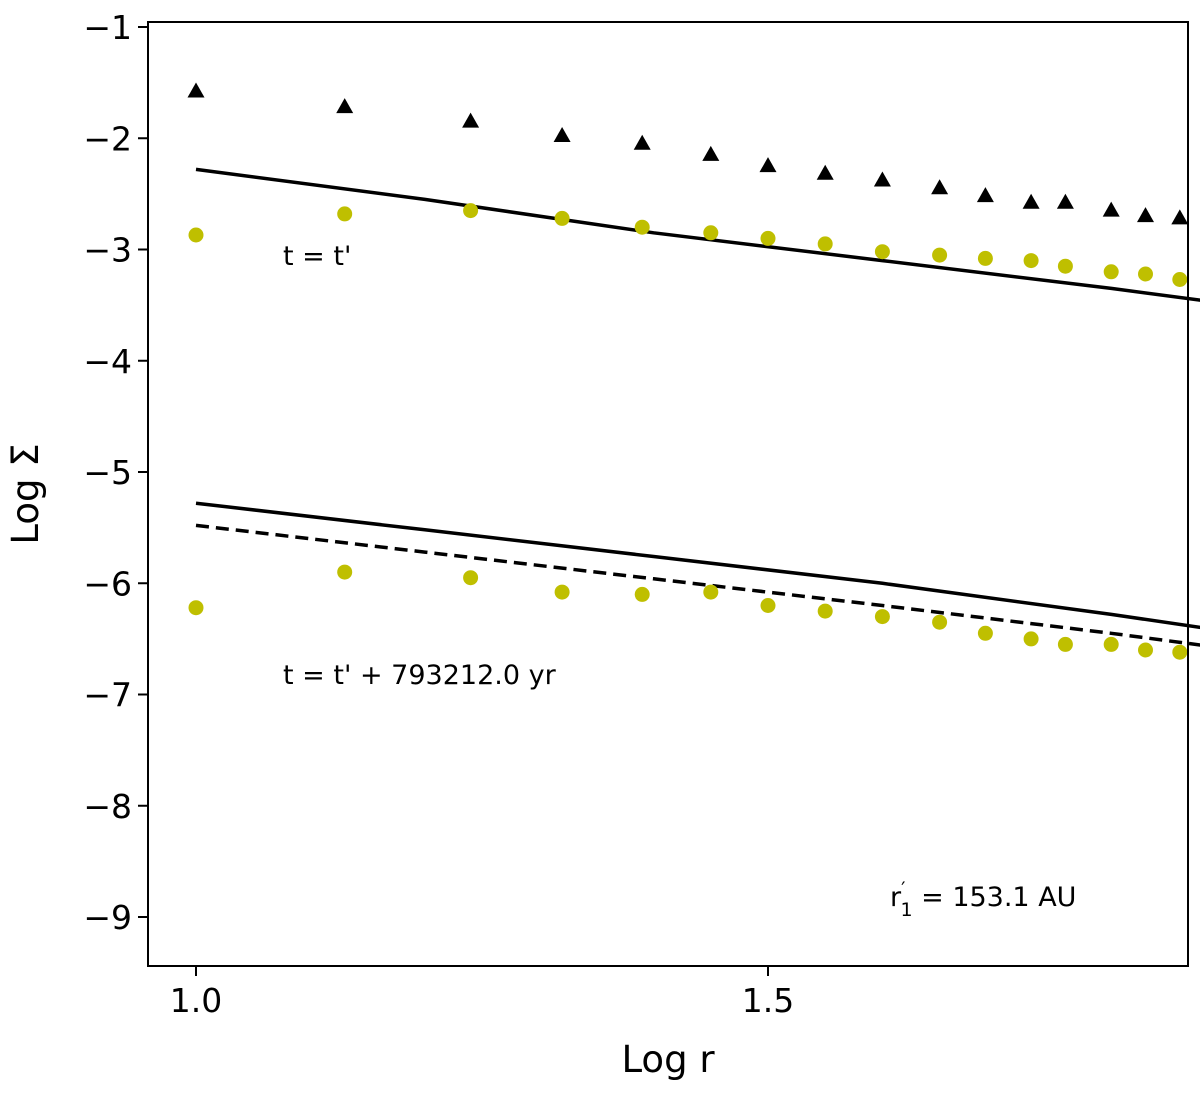 The image size is (1200, 1095). Describe the element at coordinates (317, 256) in the screenshot. I see `upper-time-label: t = t'` at that location.